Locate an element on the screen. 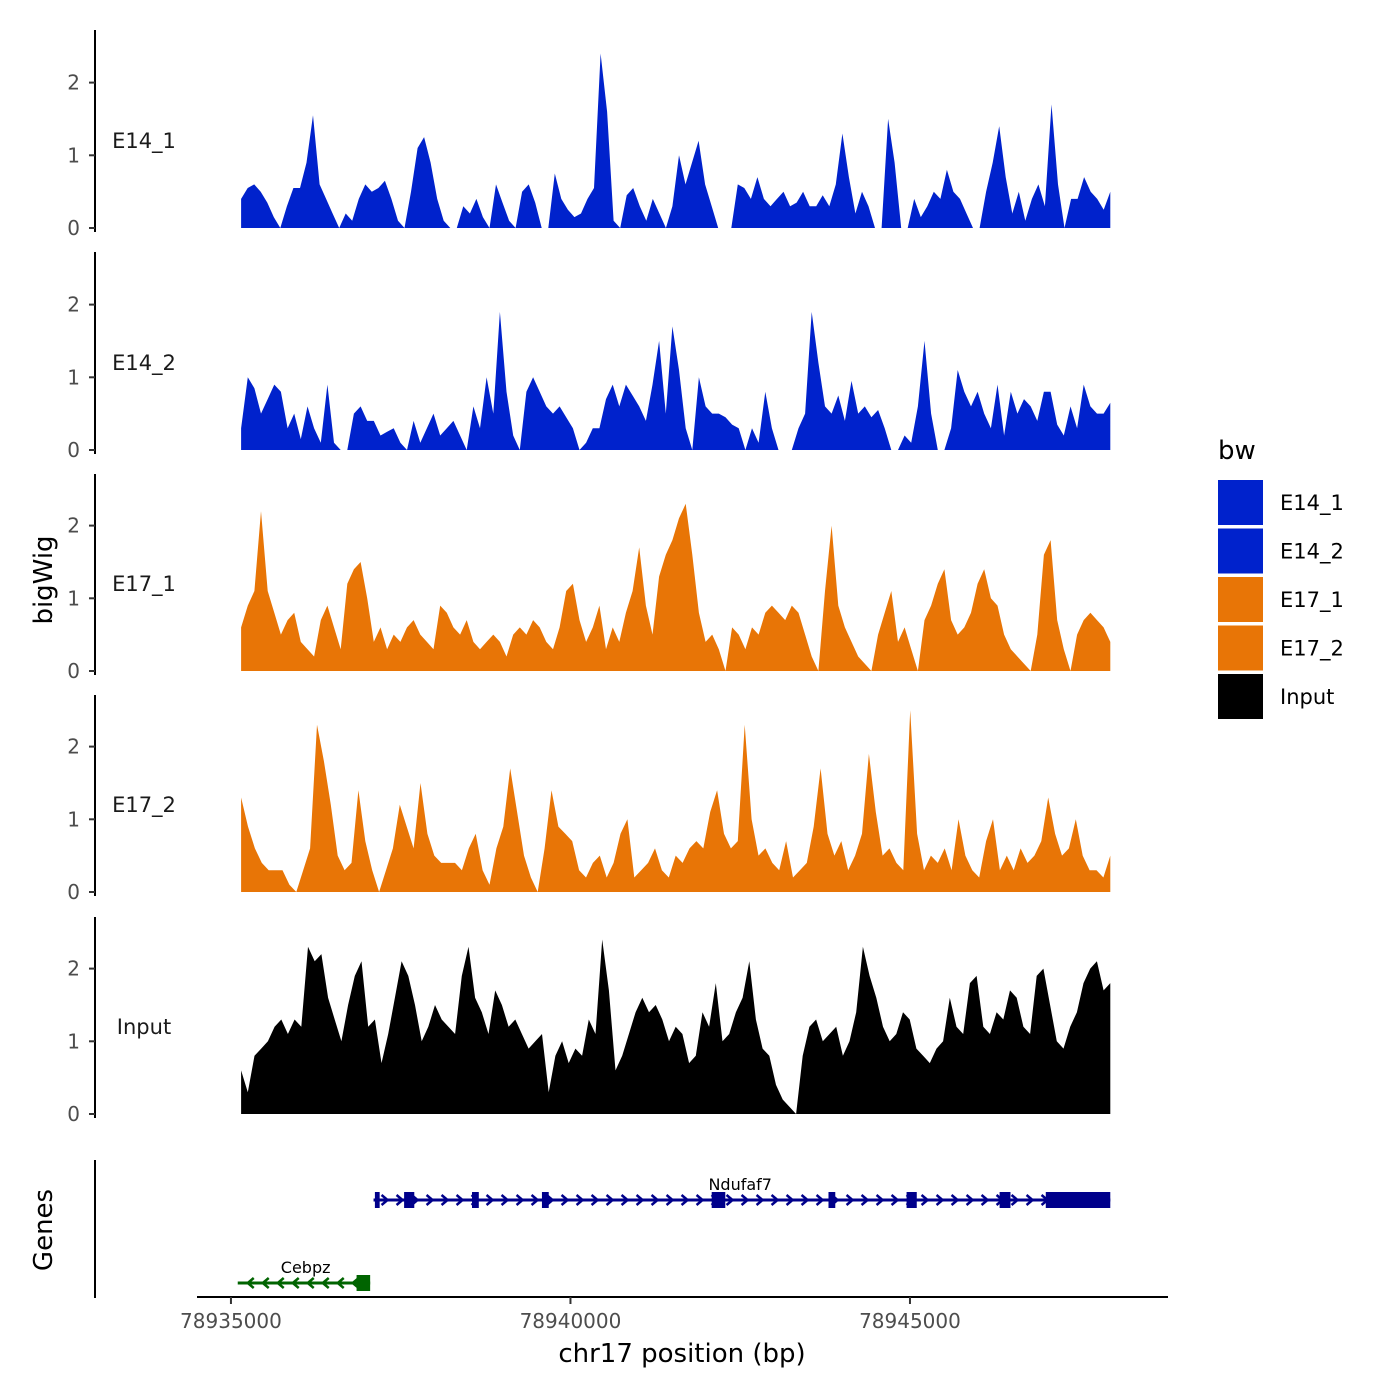 The height and width of the screenshot is (1400, 1400). y-tick-label-Input-2: 2 is located at coordinates (73, 969).